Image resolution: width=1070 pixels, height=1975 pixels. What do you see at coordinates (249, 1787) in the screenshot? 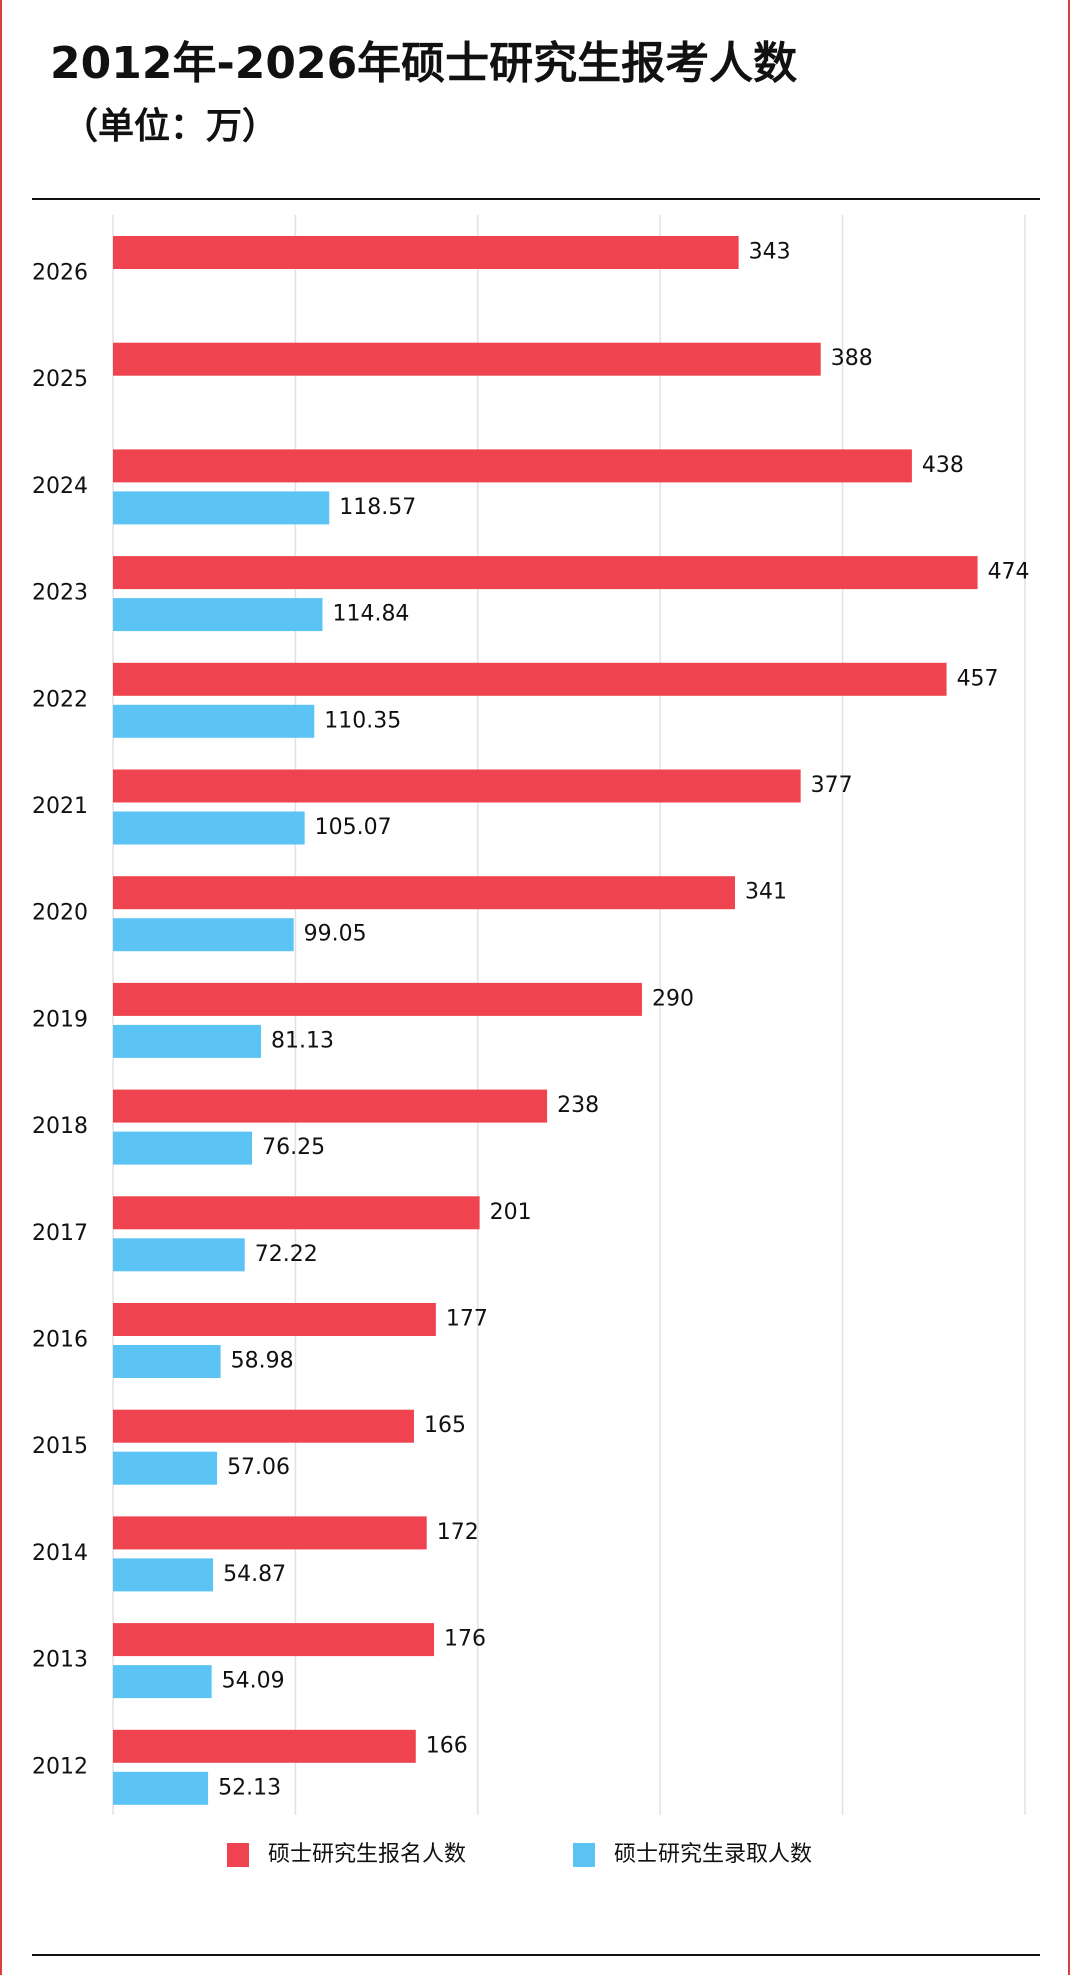
I see `value-label: 52.13` at bounding box center [249, 1787].